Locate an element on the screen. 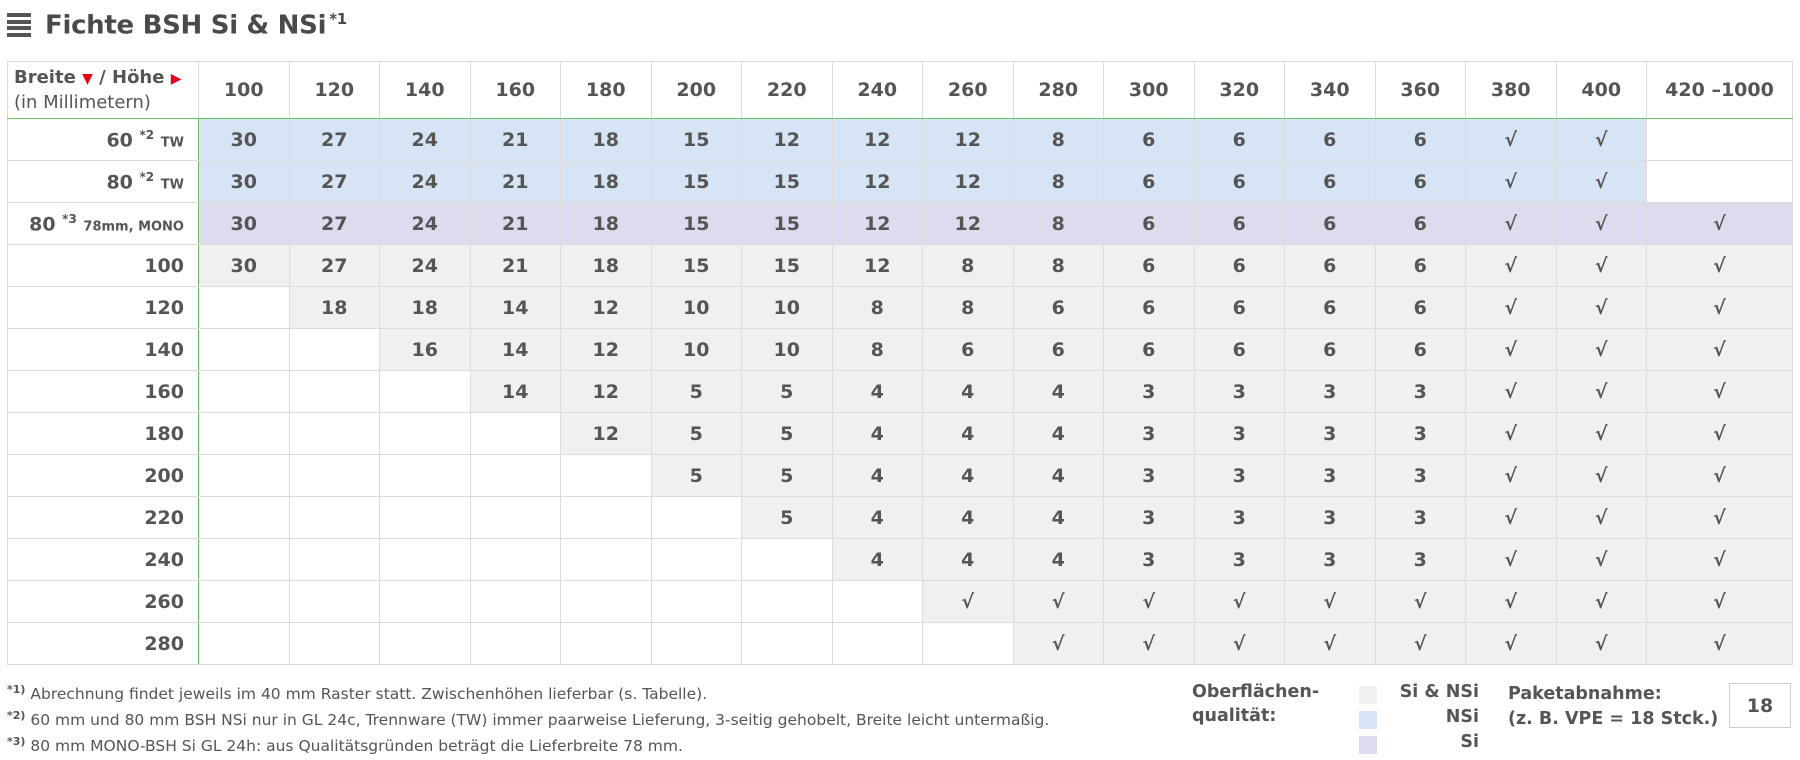  column-header: 120 is located at coordinates (334, 90).